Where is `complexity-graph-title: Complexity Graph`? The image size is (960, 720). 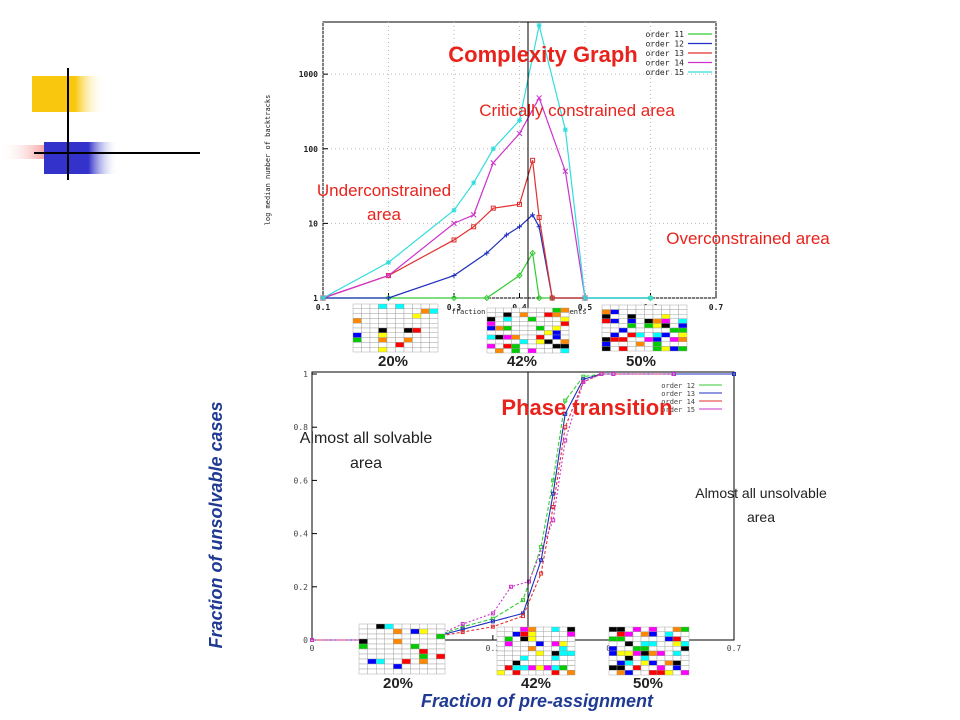
complexity-graph-title: Complexity Graph is located at coordinates (542, 54).